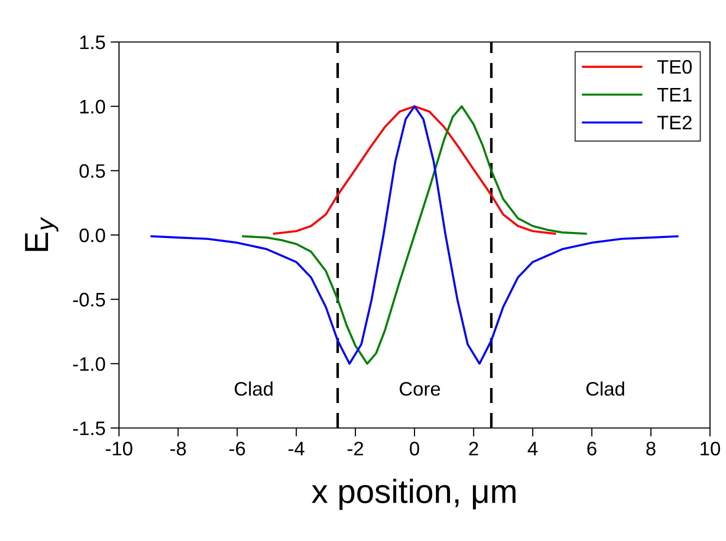 The image size is (726, 541). What do you see at coordinates (414, 170) in the screenshot?
I see `line-series` at bounding box center [414, 170].